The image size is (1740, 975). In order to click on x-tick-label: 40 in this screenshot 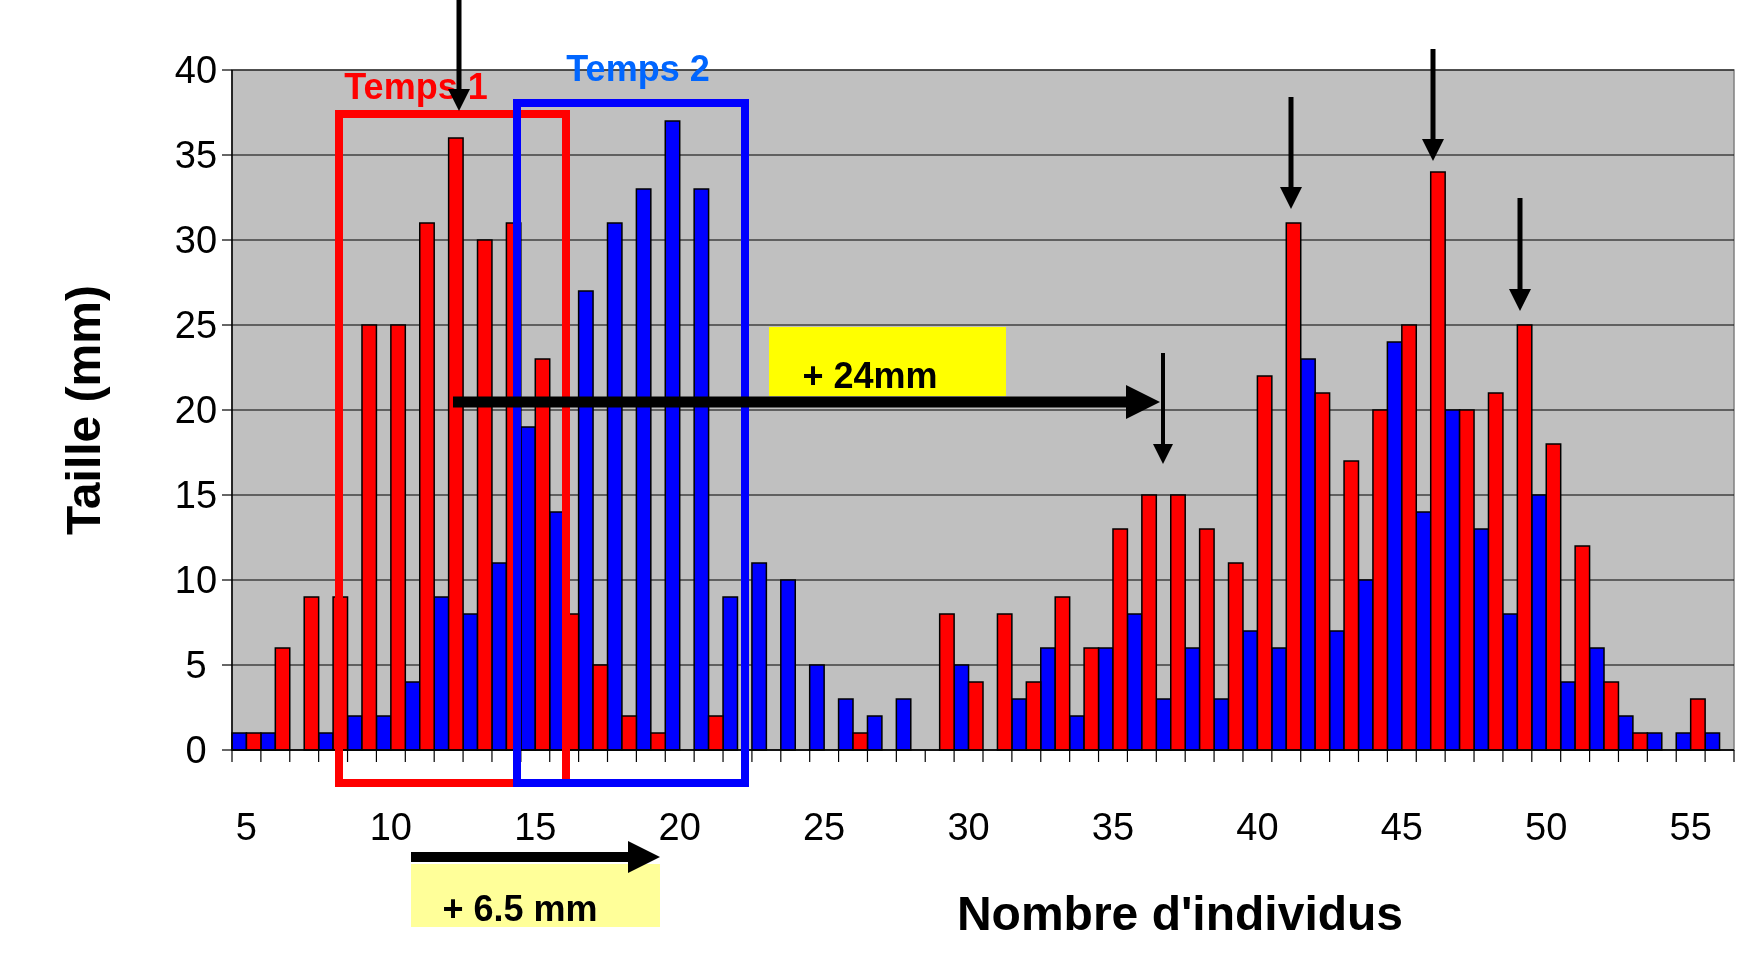, I will do `click(1257, 827)`.